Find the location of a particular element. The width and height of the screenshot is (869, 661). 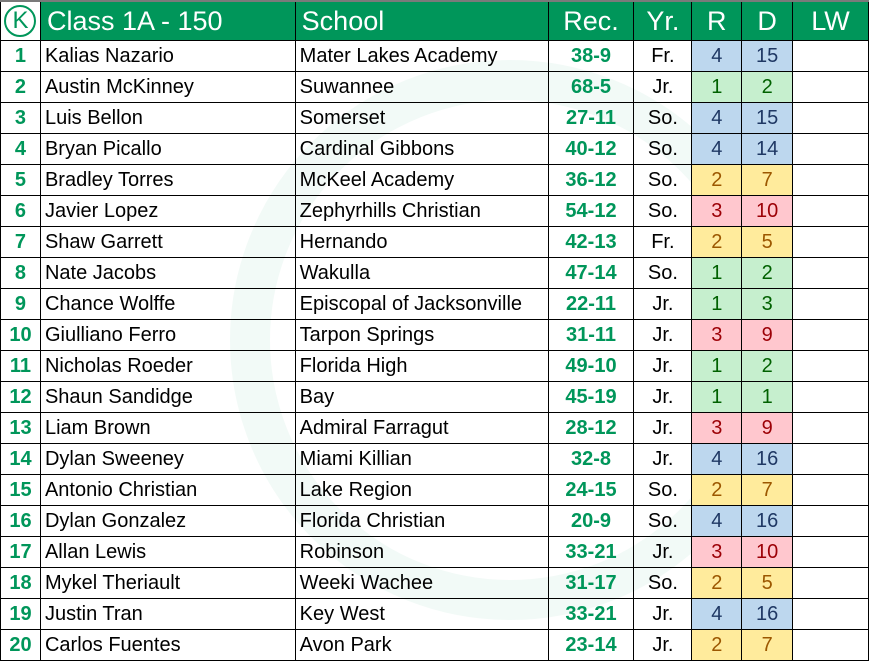

record-cell: 68-5 is located at coordinates (591, 87).